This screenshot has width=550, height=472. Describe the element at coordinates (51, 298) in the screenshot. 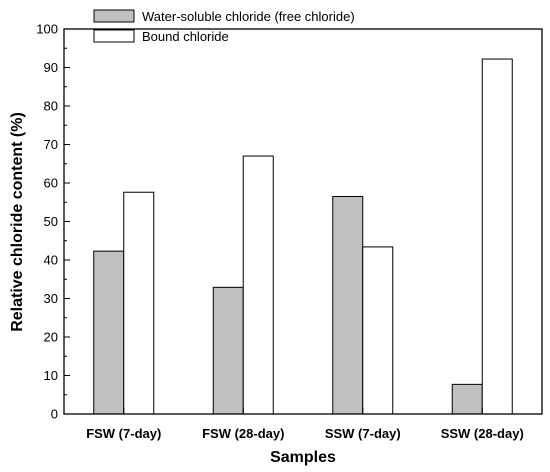

I see `y-tick-label: 30` at that location.